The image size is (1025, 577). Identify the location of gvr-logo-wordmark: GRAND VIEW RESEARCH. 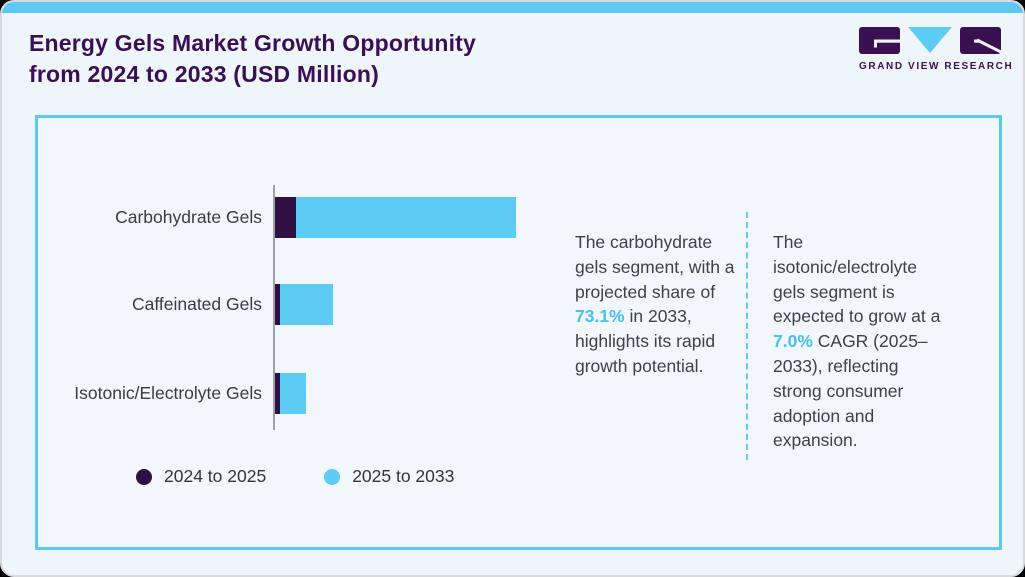
(936, 66).